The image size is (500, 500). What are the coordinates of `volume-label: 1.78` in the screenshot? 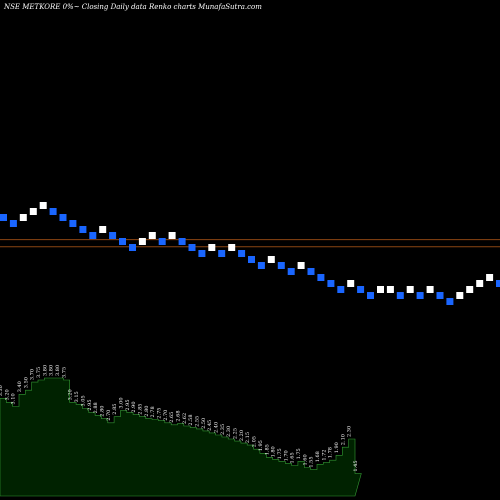 It's located at (331, 452).